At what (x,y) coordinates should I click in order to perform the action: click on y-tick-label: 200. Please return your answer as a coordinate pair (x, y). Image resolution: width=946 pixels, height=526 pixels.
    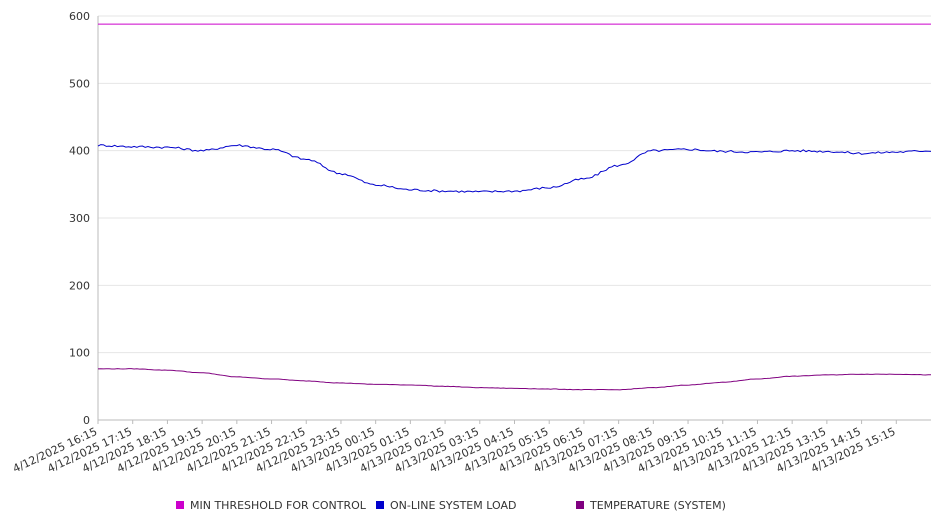
    Looking at the image, I should click on (79, 285).